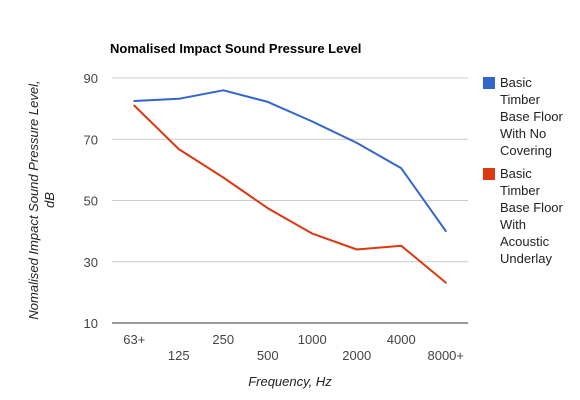 The image size is (580, 400). I want to click on y-tick-label: 70, so click(91, 139).